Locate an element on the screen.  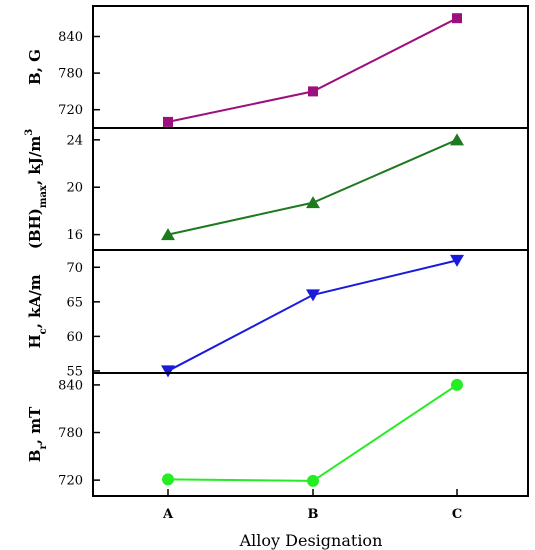
y-tick-label: 70 is located at coordinates (74, 268).